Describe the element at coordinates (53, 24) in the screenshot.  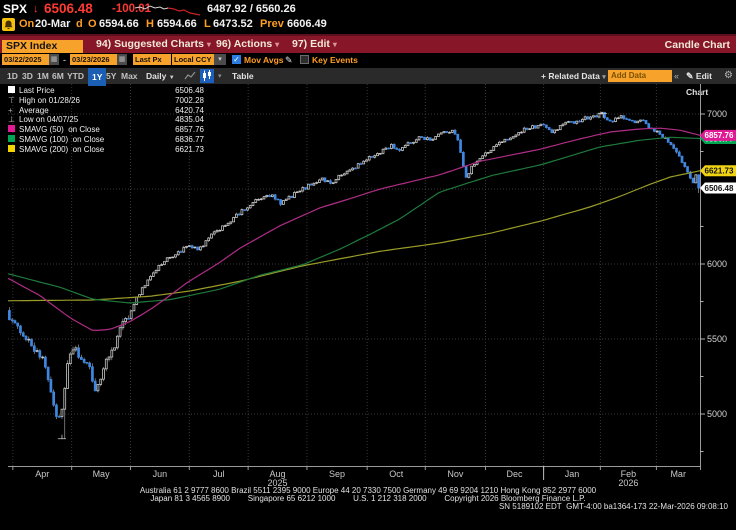
I see `session-date: 20-Mar` at that location.